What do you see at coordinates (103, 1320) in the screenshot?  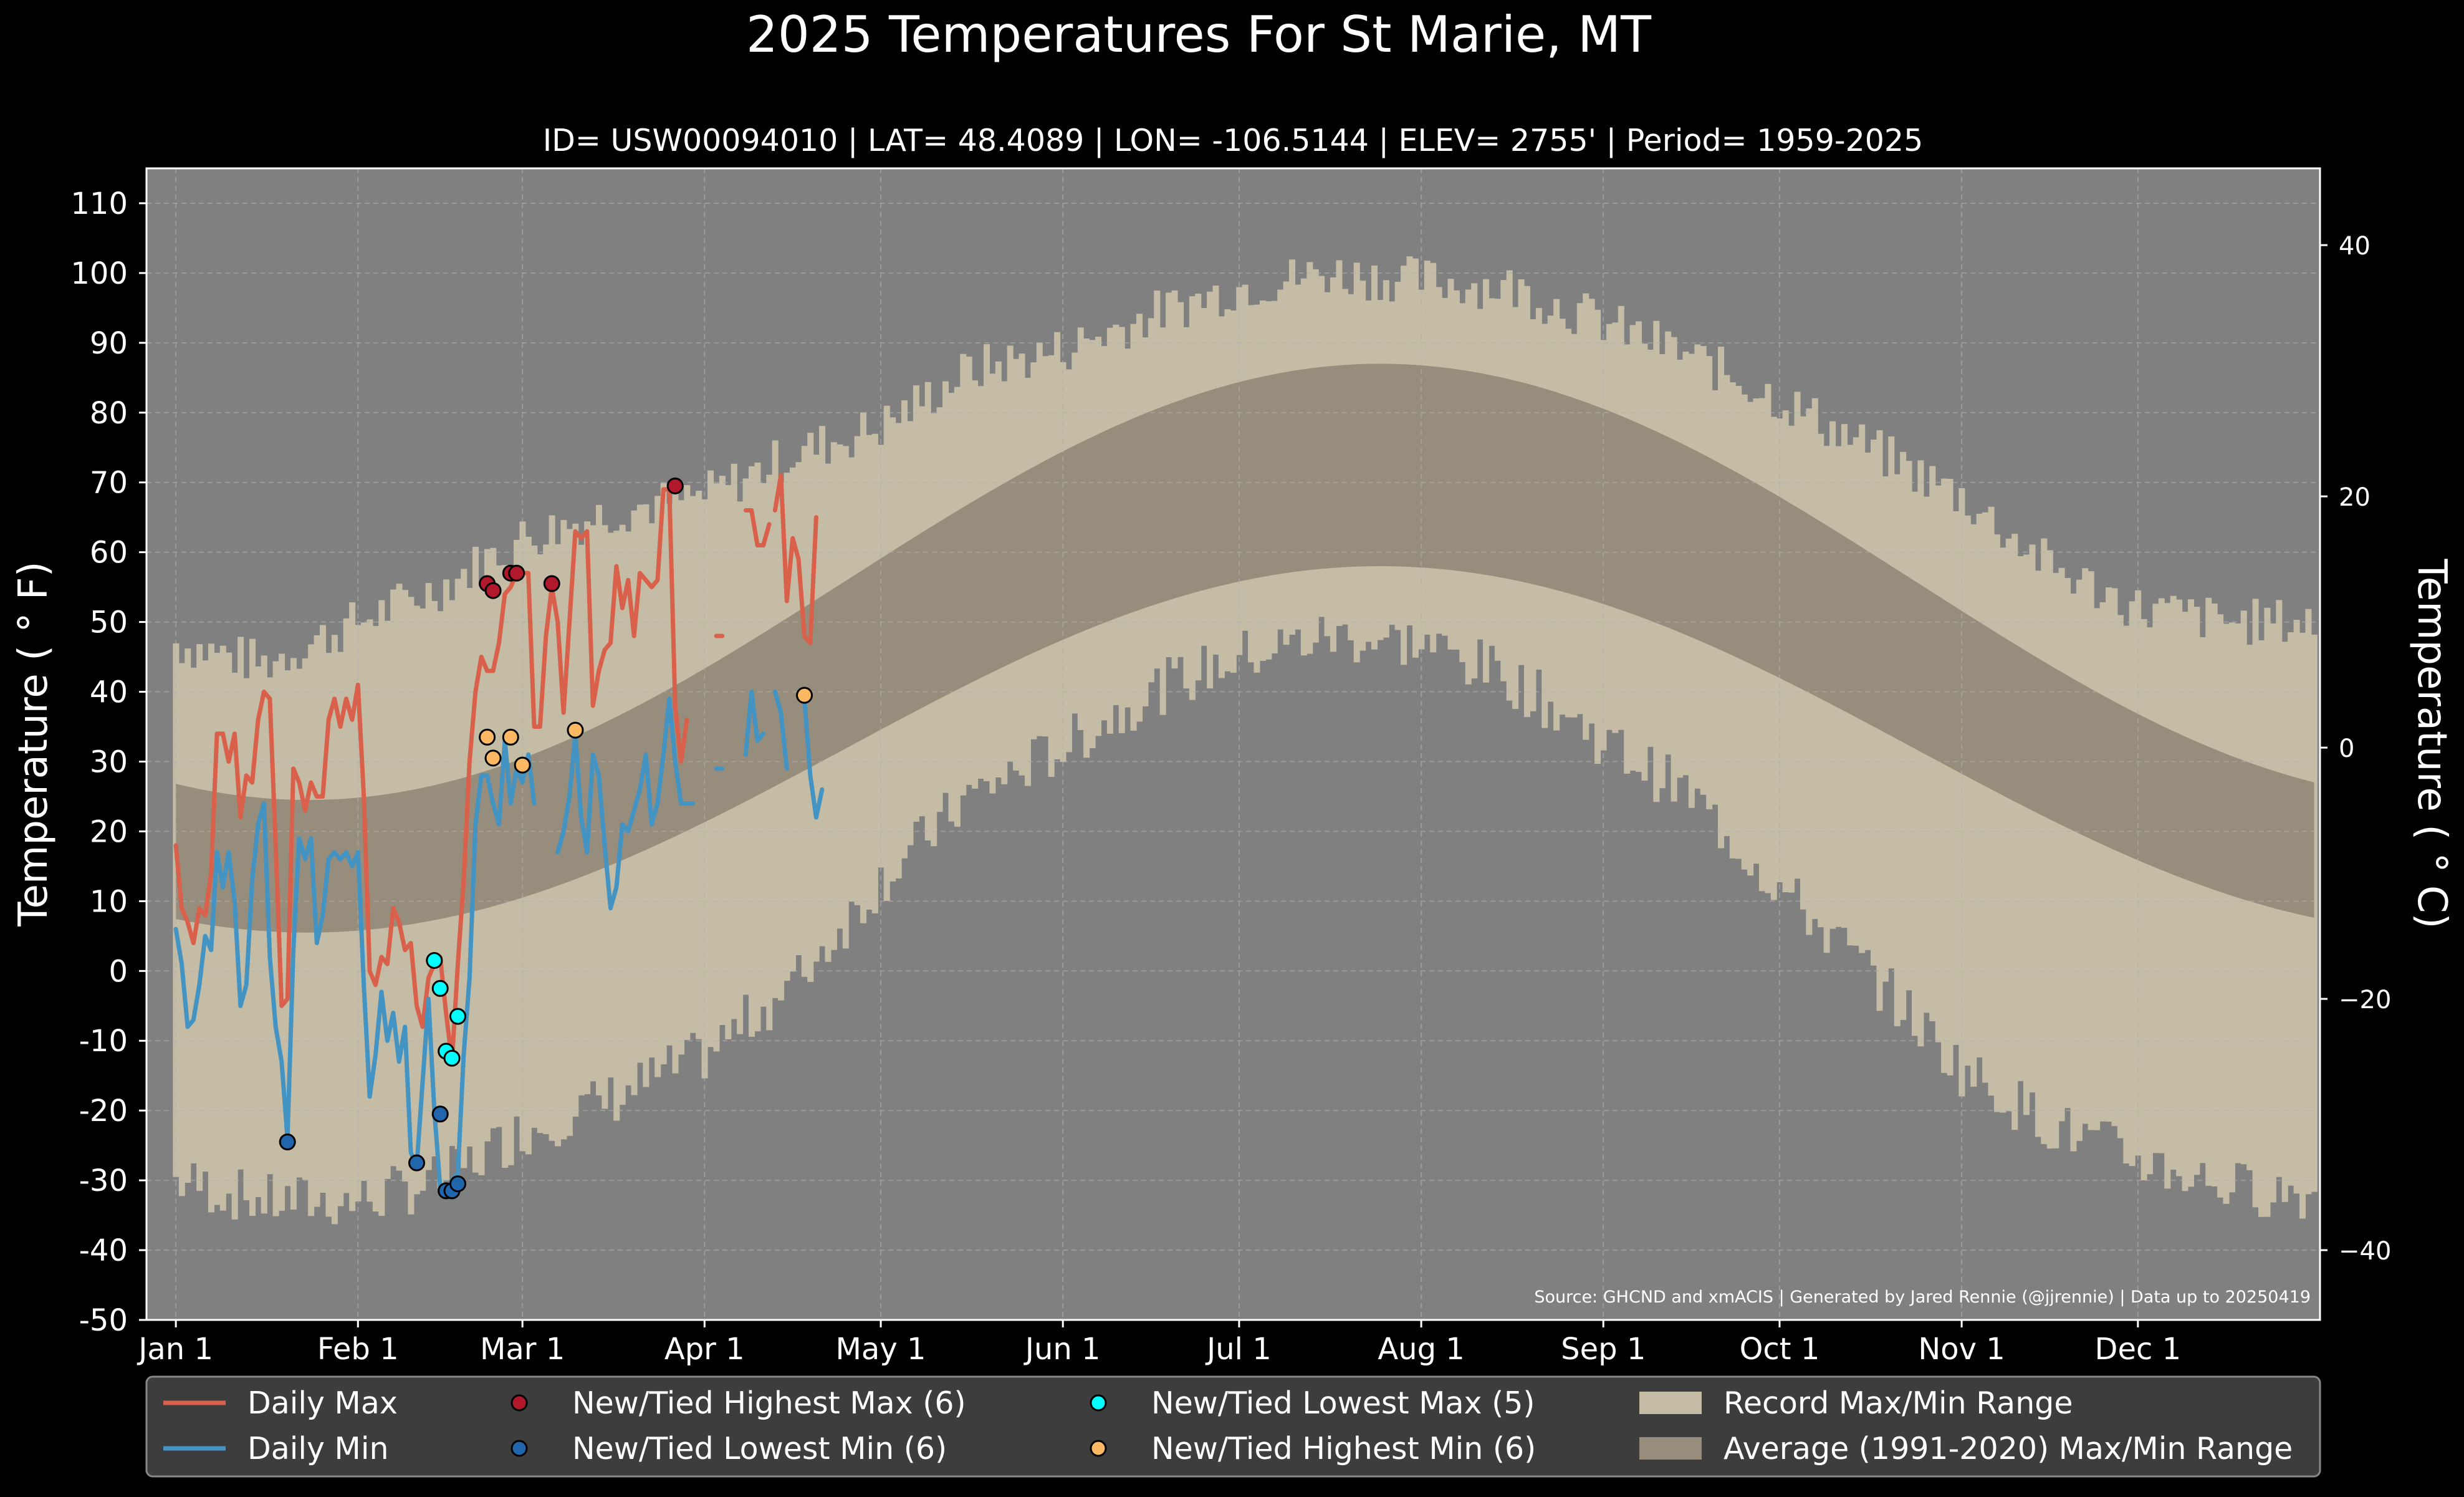 I see `y-tick-label: -50` at bounding box center [103, 1320].